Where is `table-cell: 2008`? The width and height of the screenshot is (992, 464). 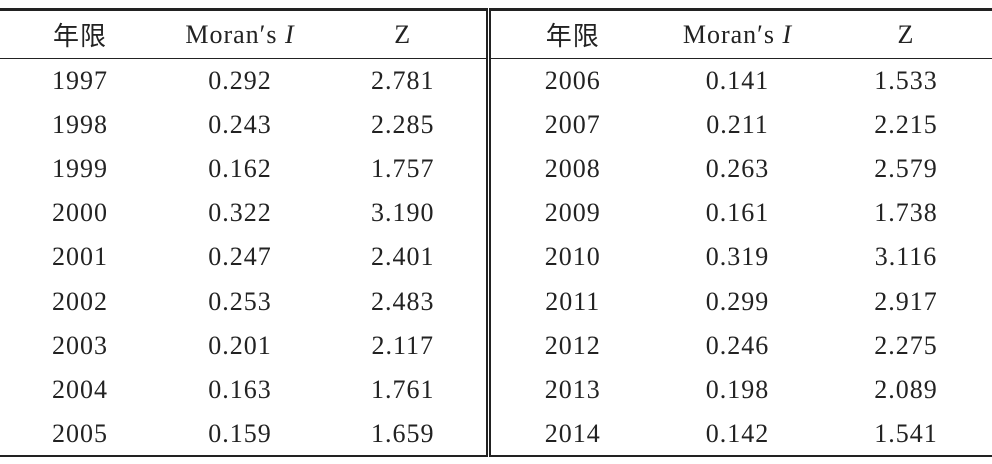
table-cell: 2008 is located at coordinates (572, 168).